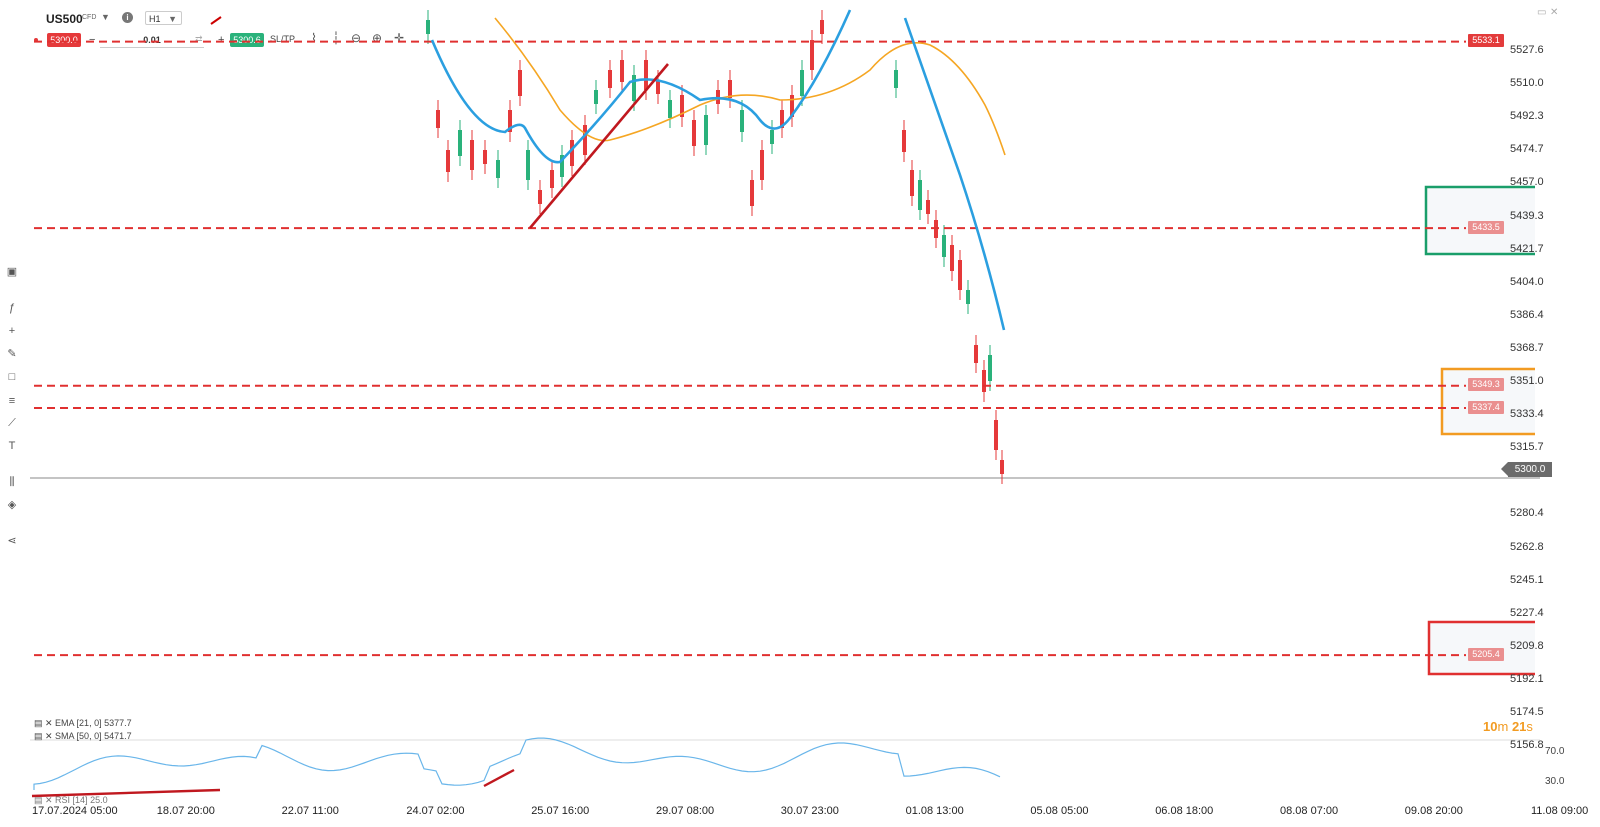 The width and height of the screenshot is (1600, 827). Describe the element at coordinates (12, 331) in the screenshot. I see `plus-icon: +` at that location.